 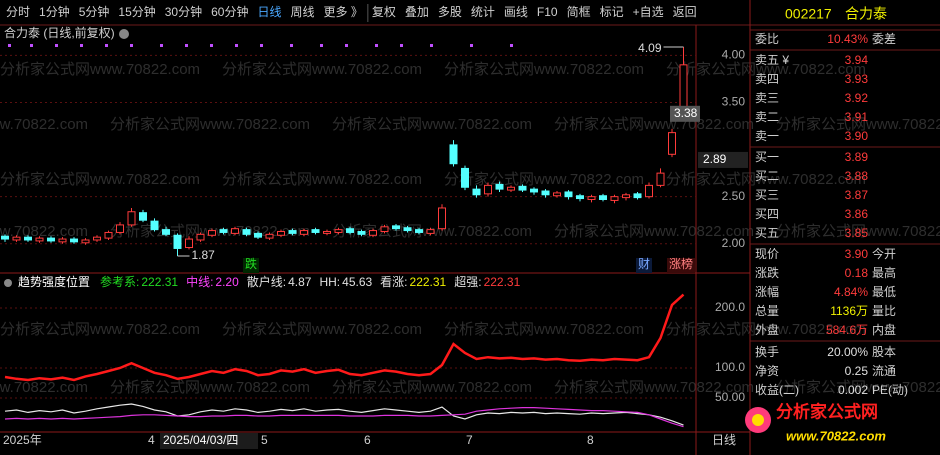 I want to click on toolbar-item: 5分钟, so click(x=94, y=11).